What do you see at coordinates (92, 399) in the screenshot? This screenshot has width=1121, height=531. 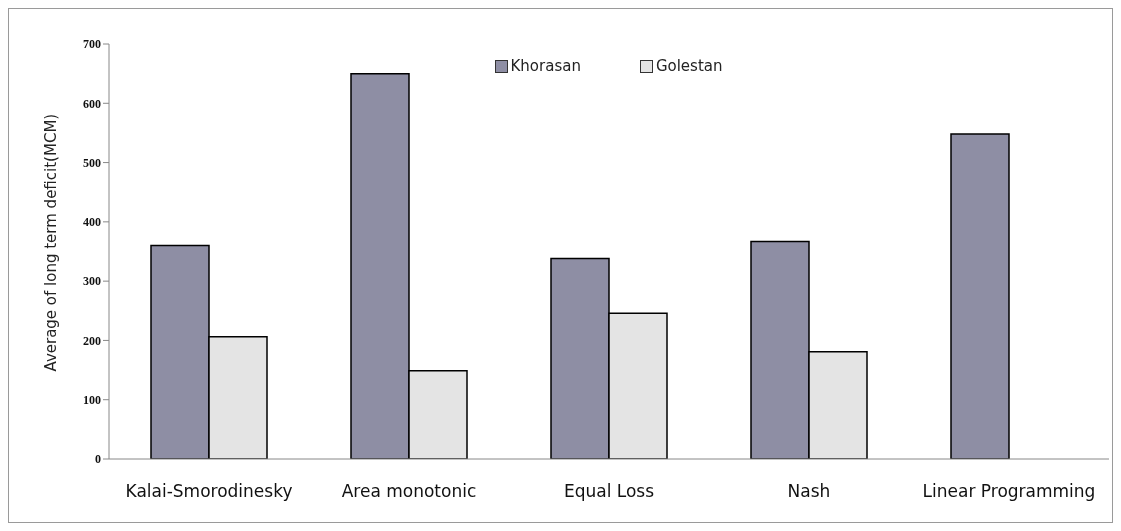 I see `y-tick-label: 100` at bounding box center [92, 399].